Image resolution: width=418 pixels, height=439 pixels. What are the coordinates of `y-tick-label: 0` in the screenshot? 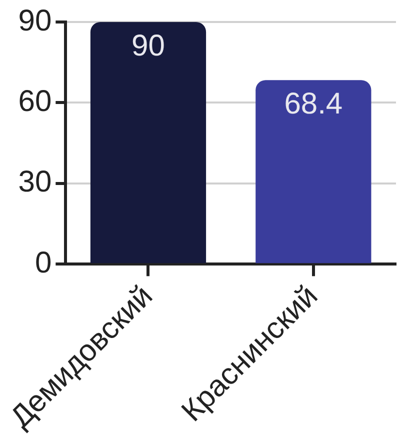 It's located at (43, 263).